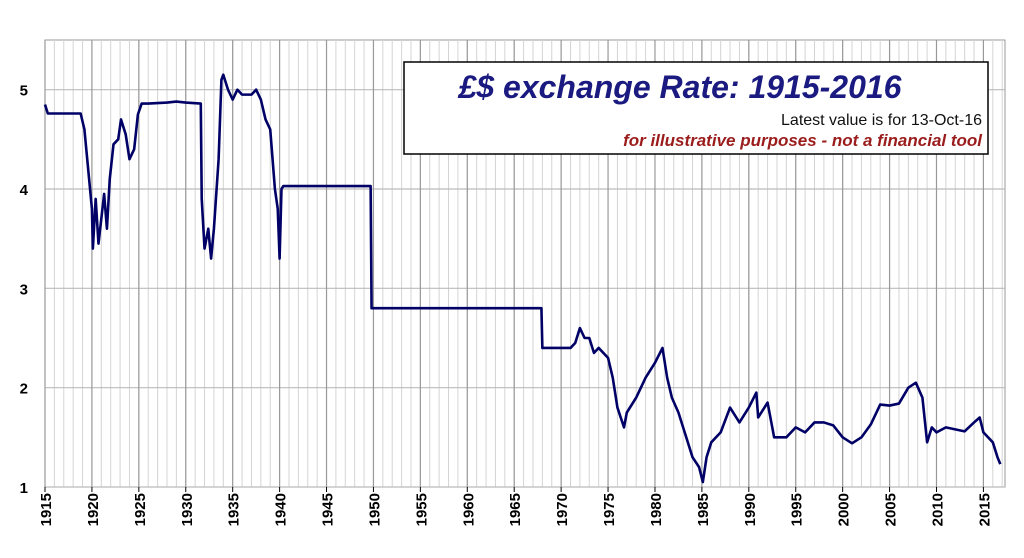 The image size is (1024, 558). Describe the element at coordinates (515, 509) in the screenshot. I see `x-tick-label: 1965` at that location.